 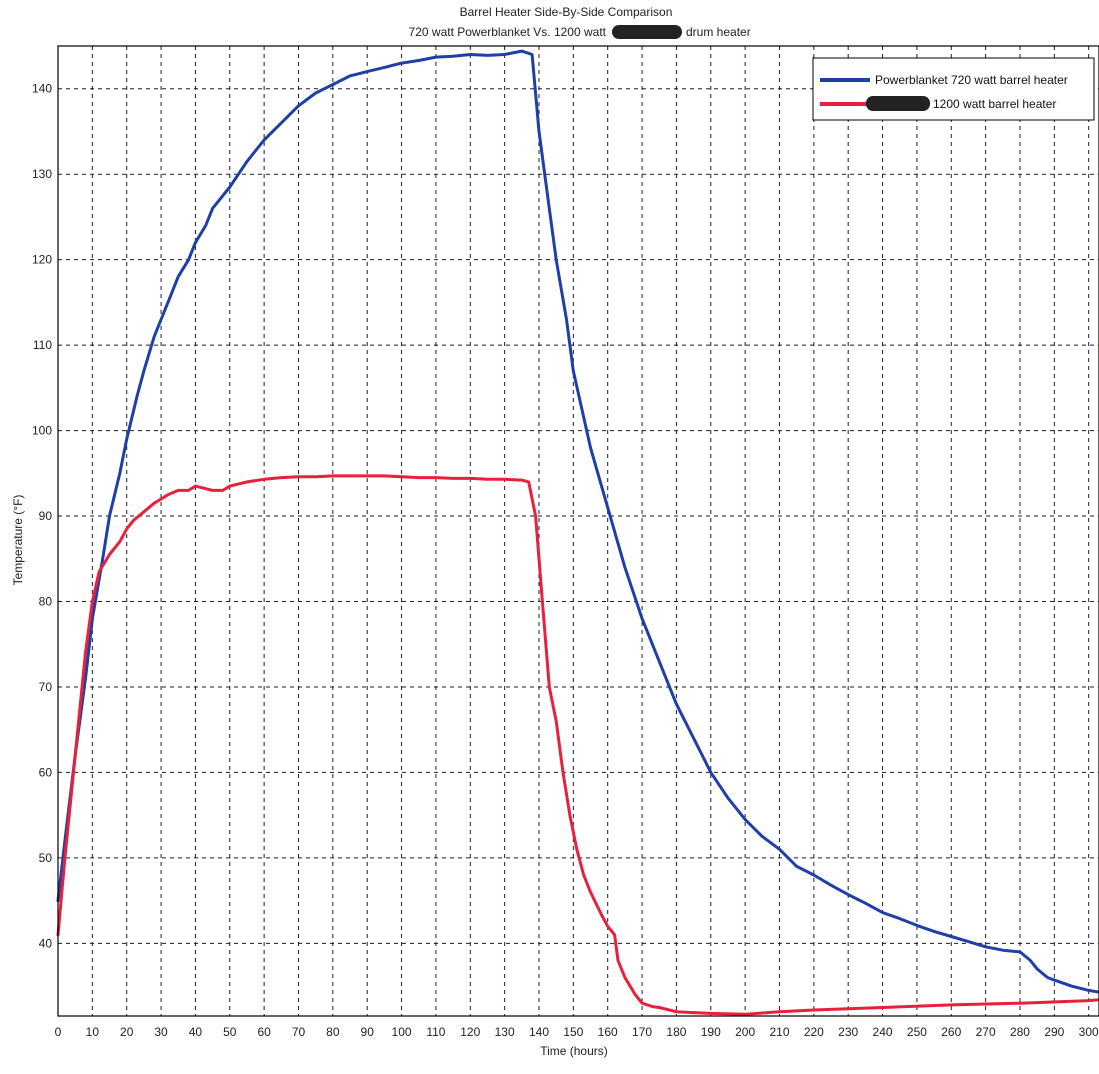 What do you see at coordinates (1054, 1032) in the screenshot?
I see `x-tick-label: 290` at bounding box center [1054, 1032].